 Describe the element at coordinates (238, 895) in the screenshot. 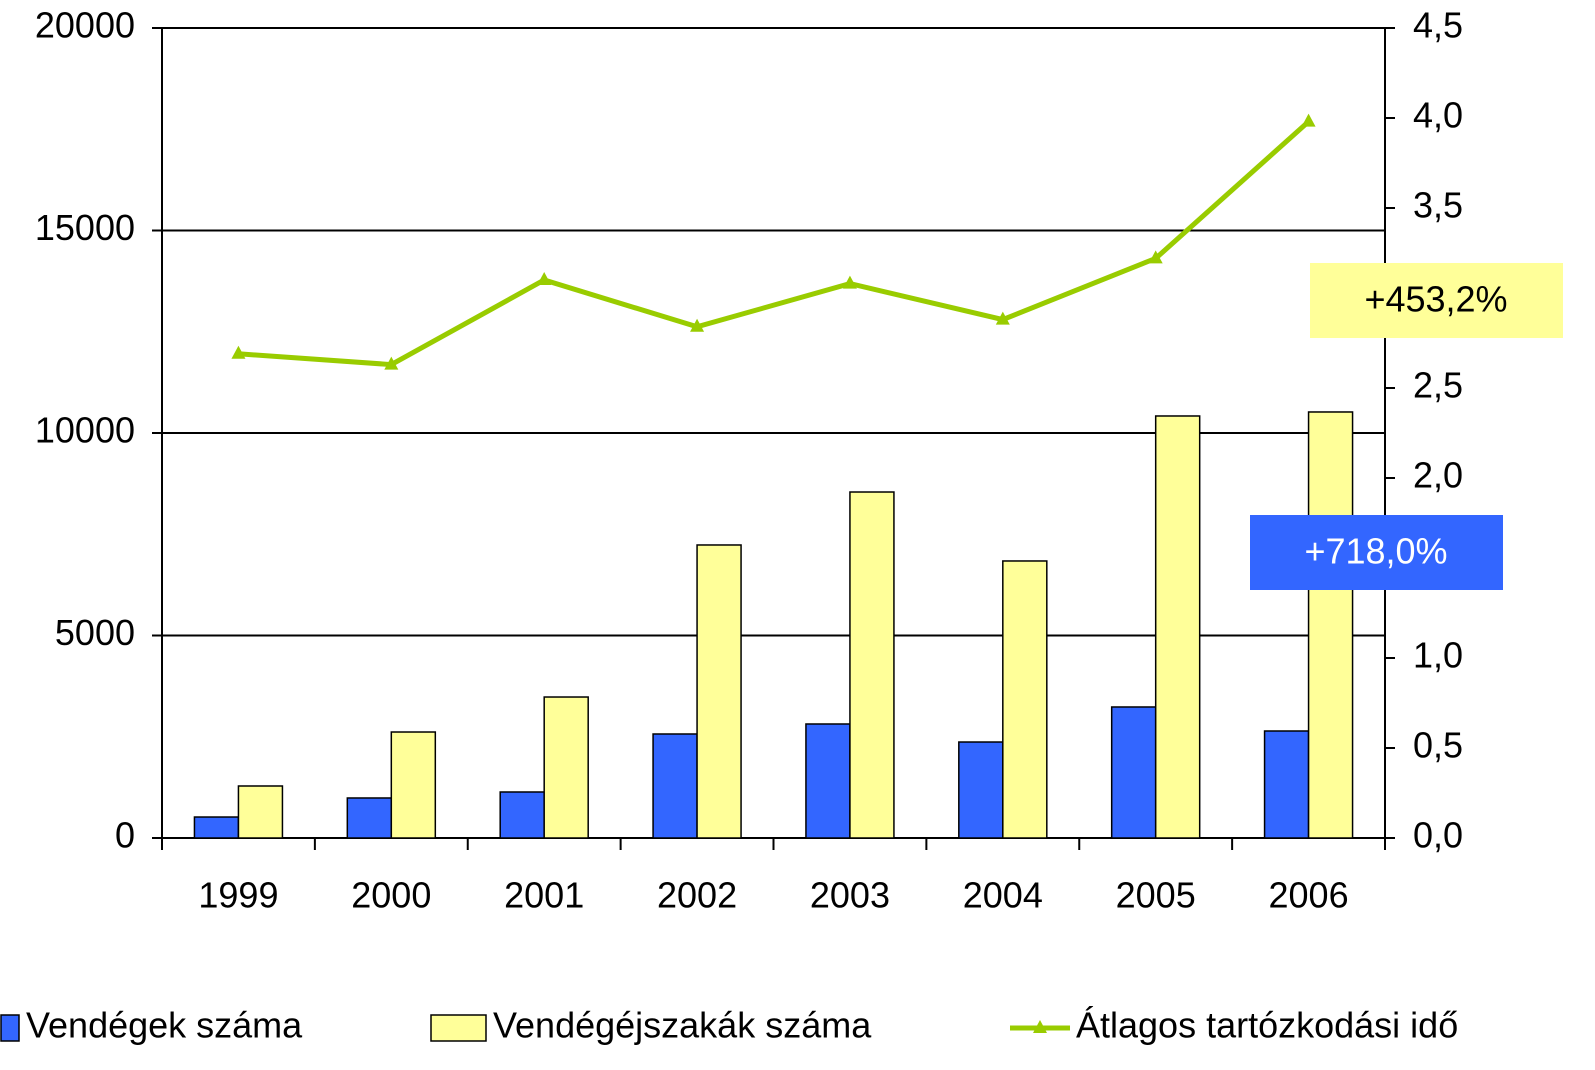

I see `x-tick-label: 1999` at that location.